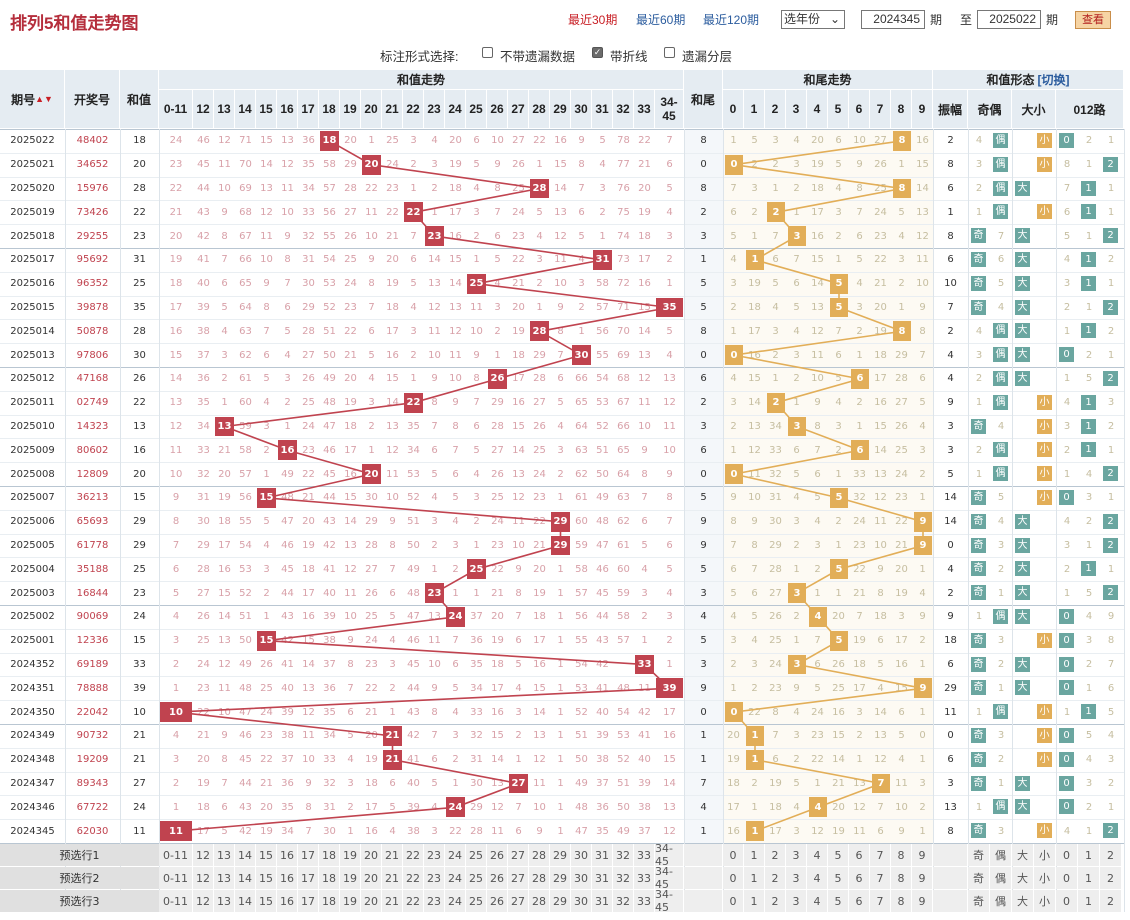 The width and height of the screenshot is (1130, 920). What do you see at coordinates (1088, 901) in the screenshot?
I see `preselect-form-cell: 1` at bounding box center [1088, 901].